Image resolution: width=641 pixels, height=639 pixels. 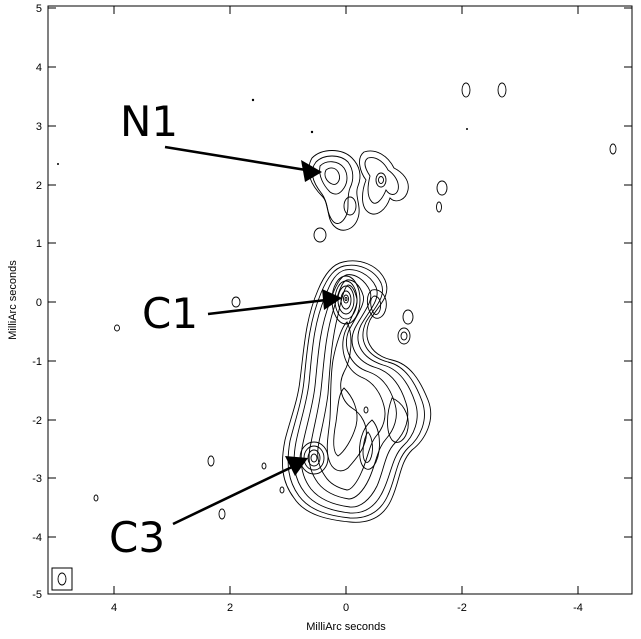 I want to click on beam-ellipse, so click(x=62, y=579).